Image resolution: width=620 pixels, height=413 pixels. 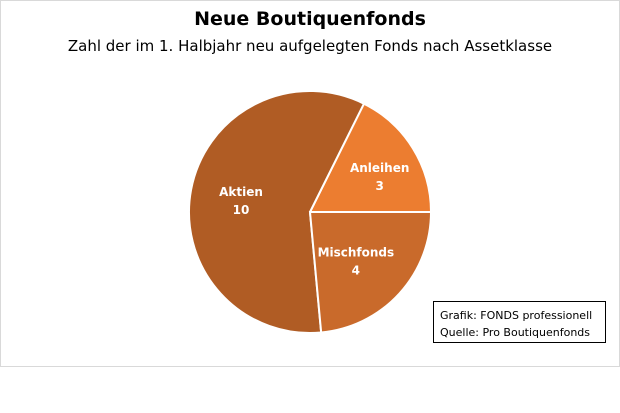 I want to click on slice-label-anleihen: Anleihen, so click(x=379, y=168).